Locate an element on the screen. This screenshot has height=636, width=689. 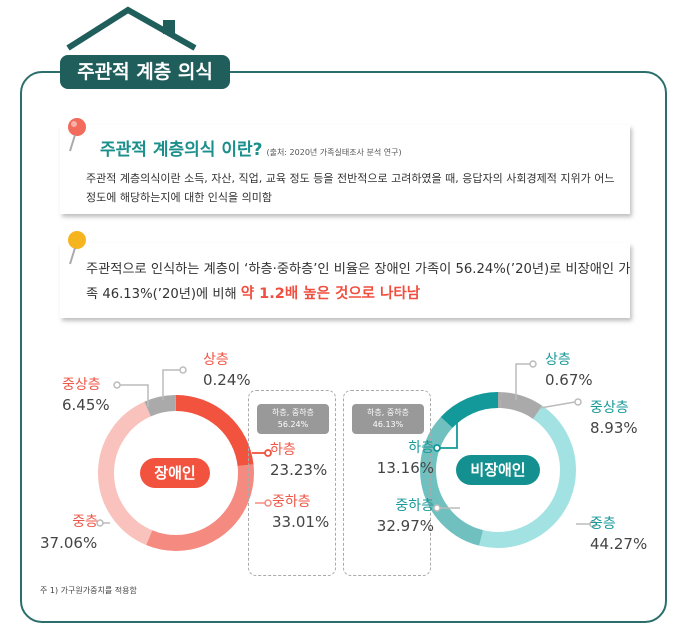
label-nondisabled-midhigh: 중상층 8.93% is located at coordinates (614, 418).